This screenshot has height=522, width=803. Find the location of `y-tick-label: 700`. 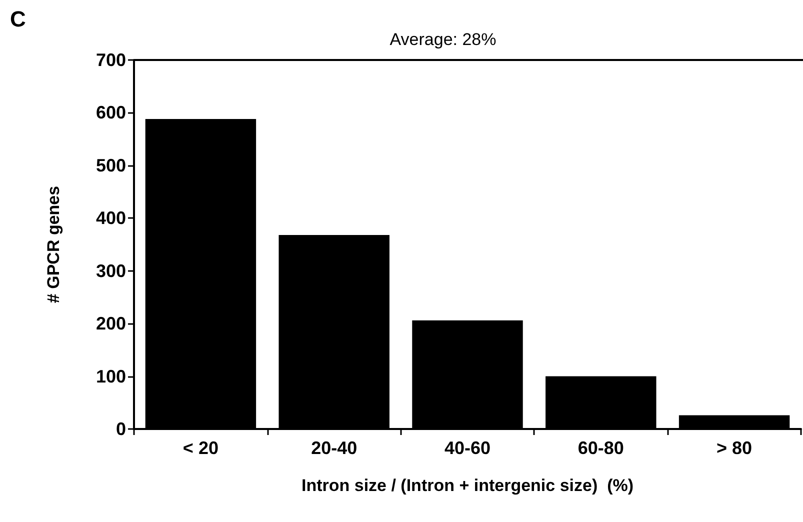

y-tick-label: 700 is located at coordinates (111, 60).